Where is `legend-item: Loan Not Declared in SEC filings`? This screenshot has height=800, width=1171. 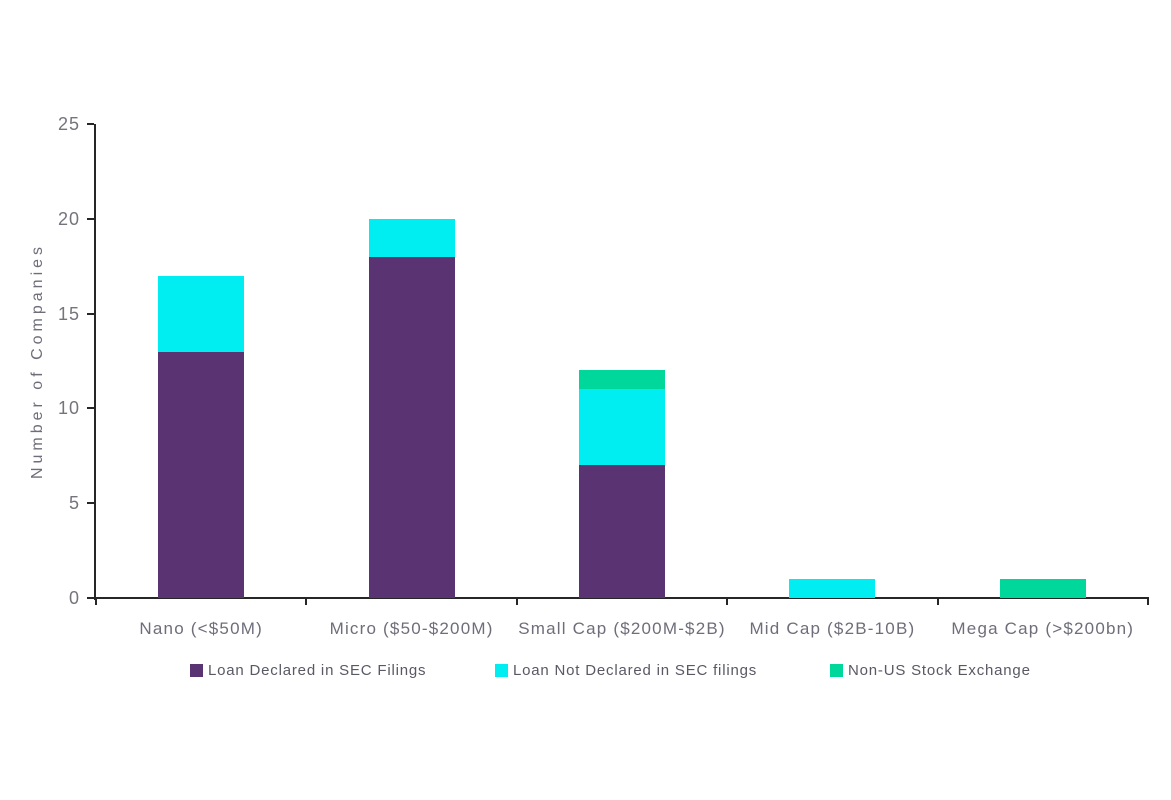 legend-item: Loan Not Declared in SEC filings is located at coordinates (626, 670).